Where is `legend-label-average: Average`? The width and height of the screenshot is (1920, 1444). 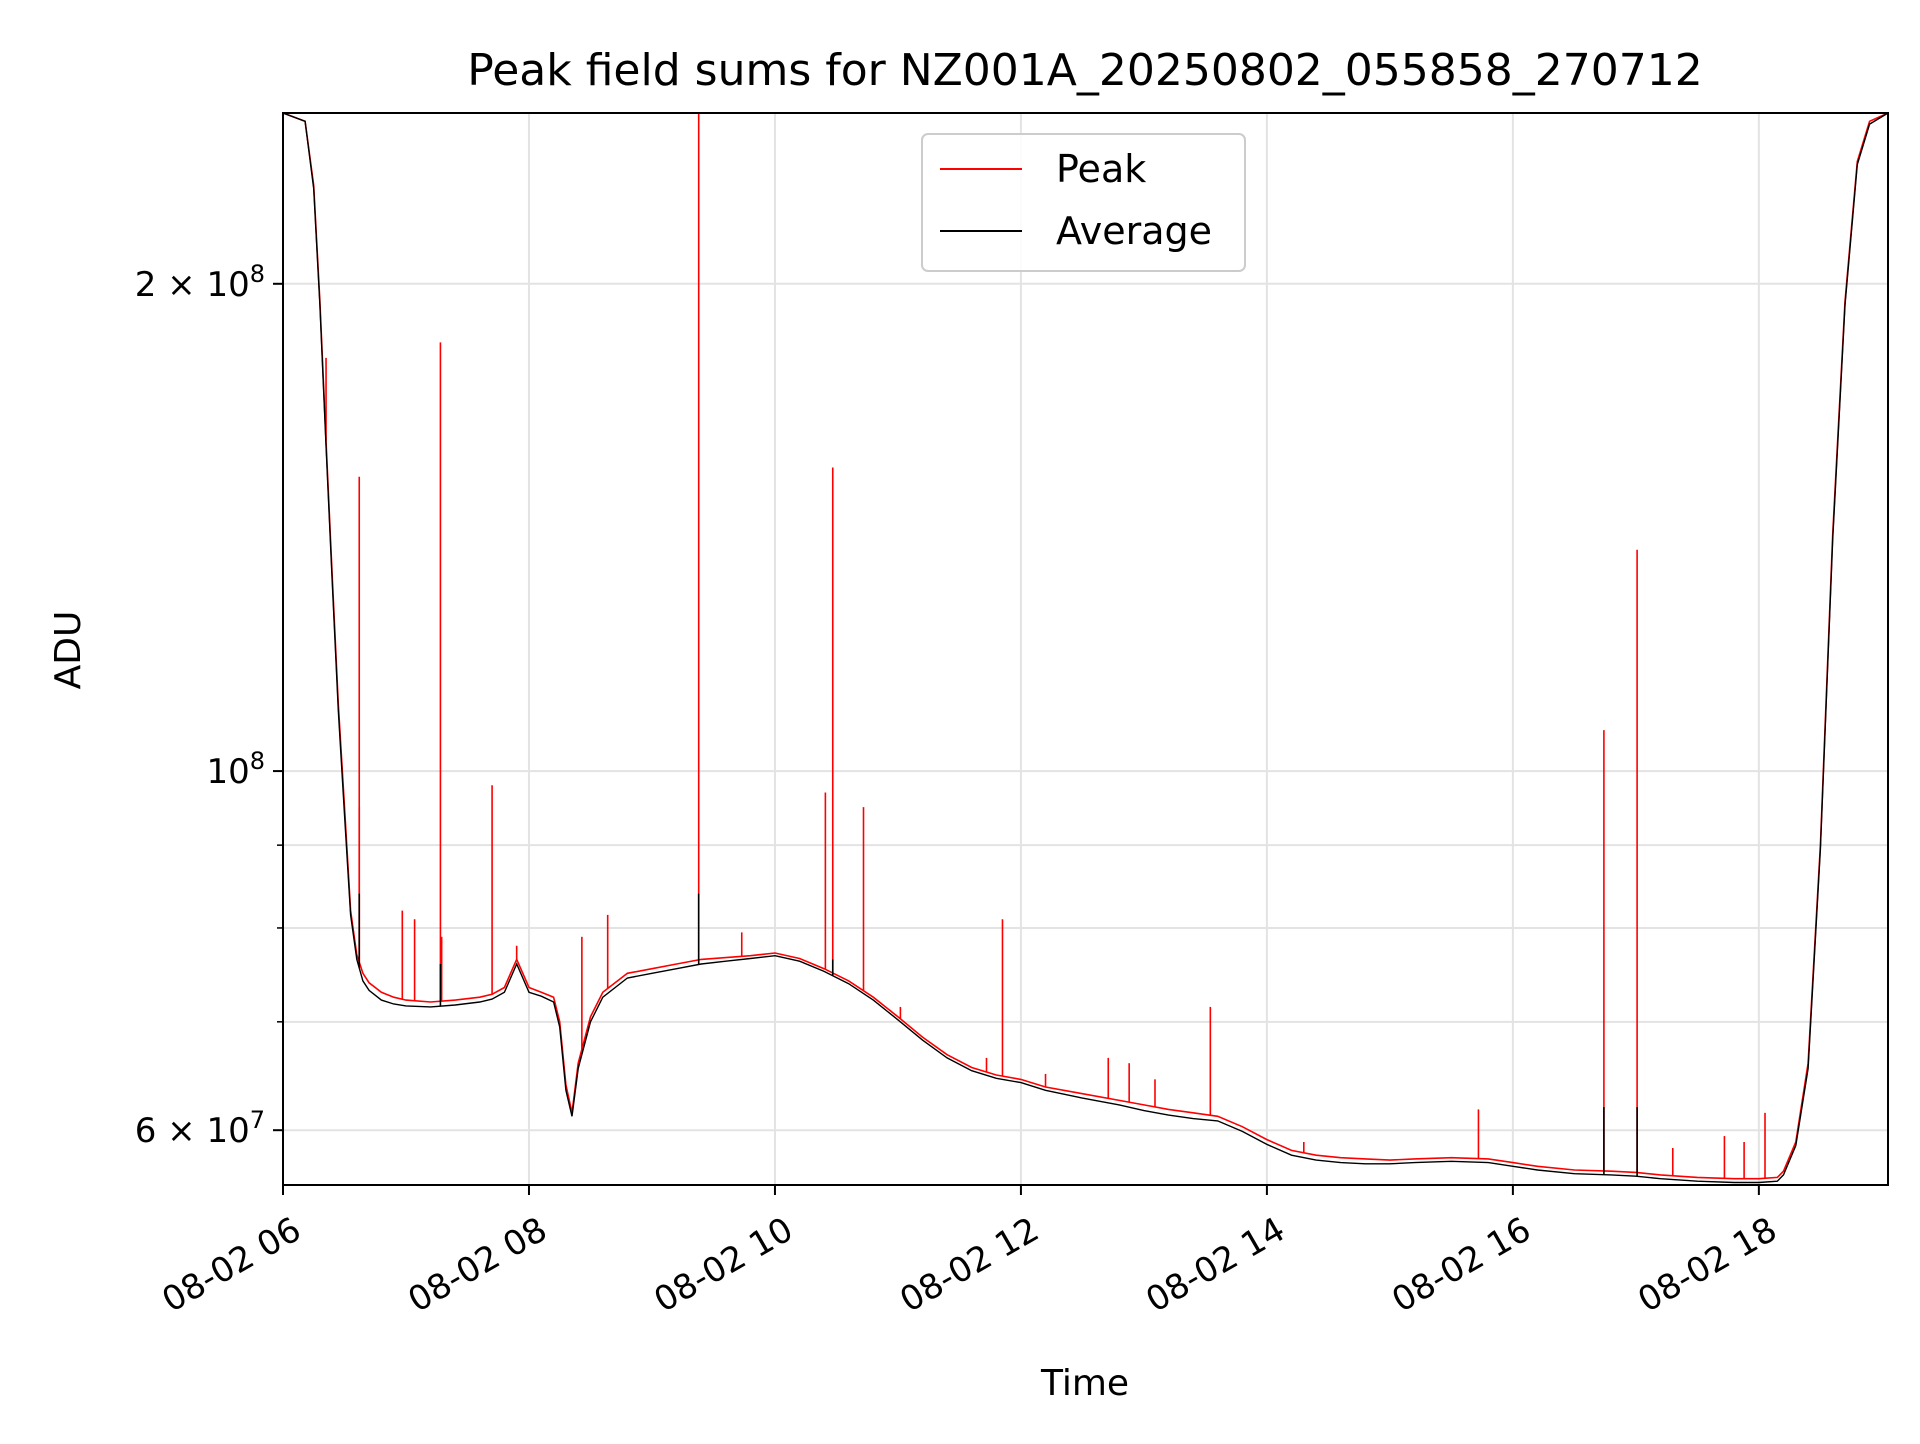
legend-label-average: Average is located at coordinates (1134, 231).